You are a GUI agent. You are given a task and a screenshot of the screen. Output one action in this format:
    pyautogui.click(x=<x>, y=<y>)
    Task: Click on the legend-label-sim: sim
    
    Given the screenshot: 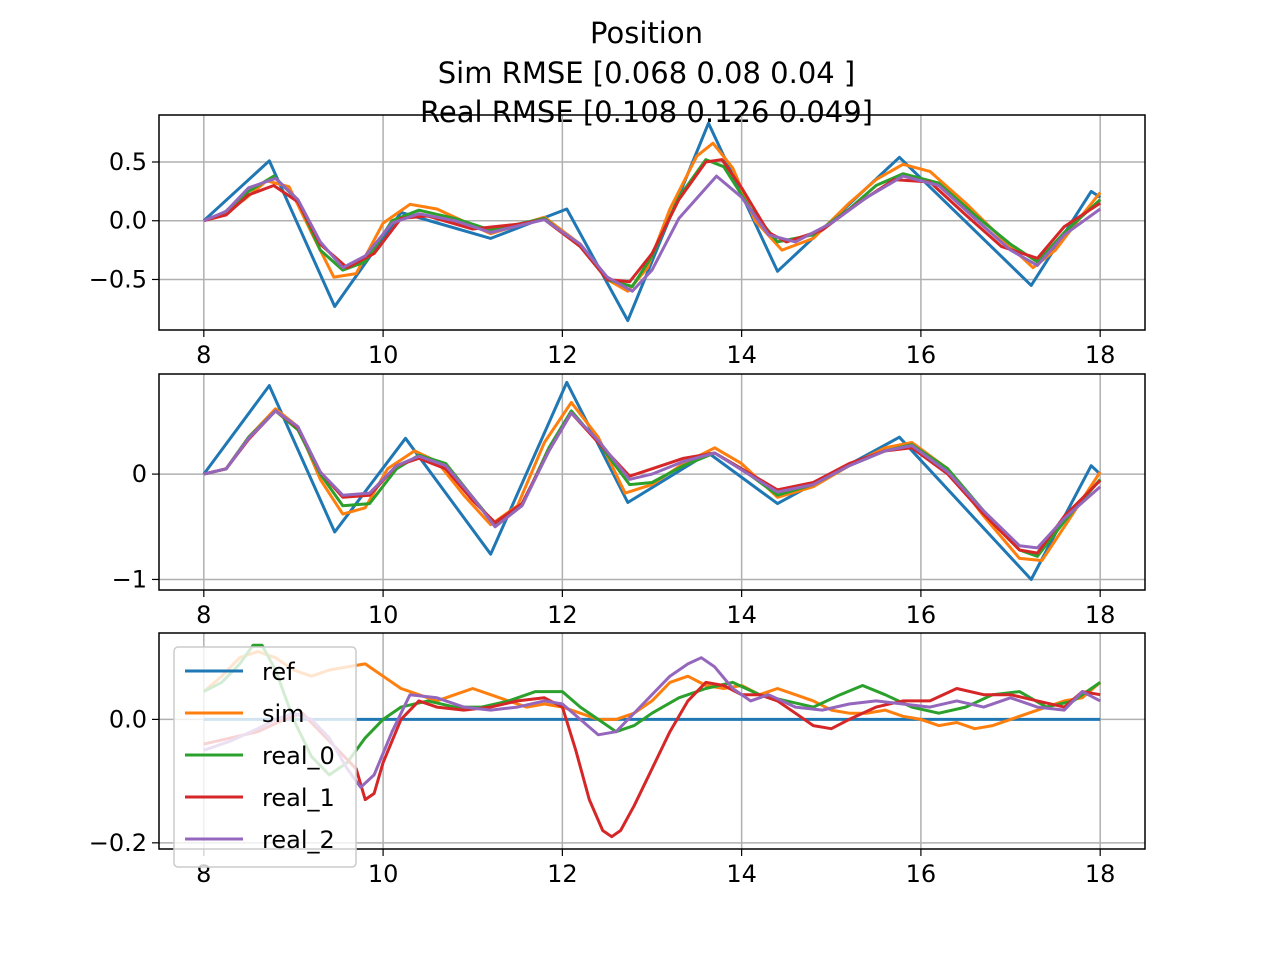 What is the action you would take?
    pyautogui.click(x=283, y=714)
    